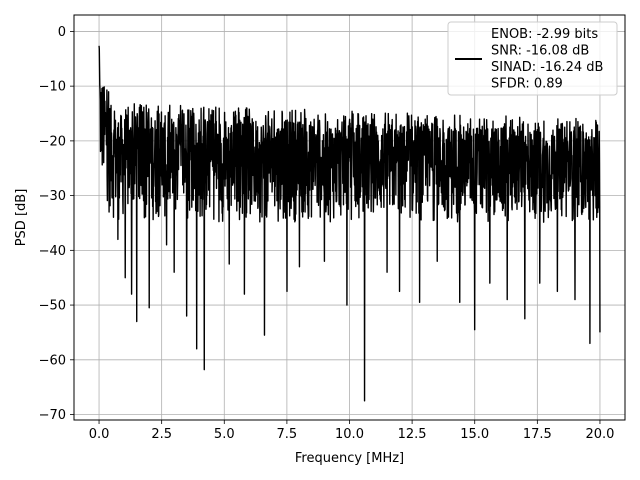  I want to click on x-tick-label: 17.5, so click(537, 434).